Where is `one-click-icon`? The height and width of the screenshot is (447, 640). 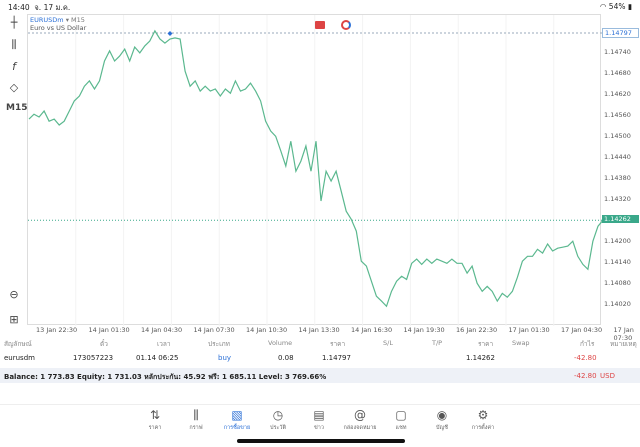 one-click-icon is located at coordinates (346, 25).